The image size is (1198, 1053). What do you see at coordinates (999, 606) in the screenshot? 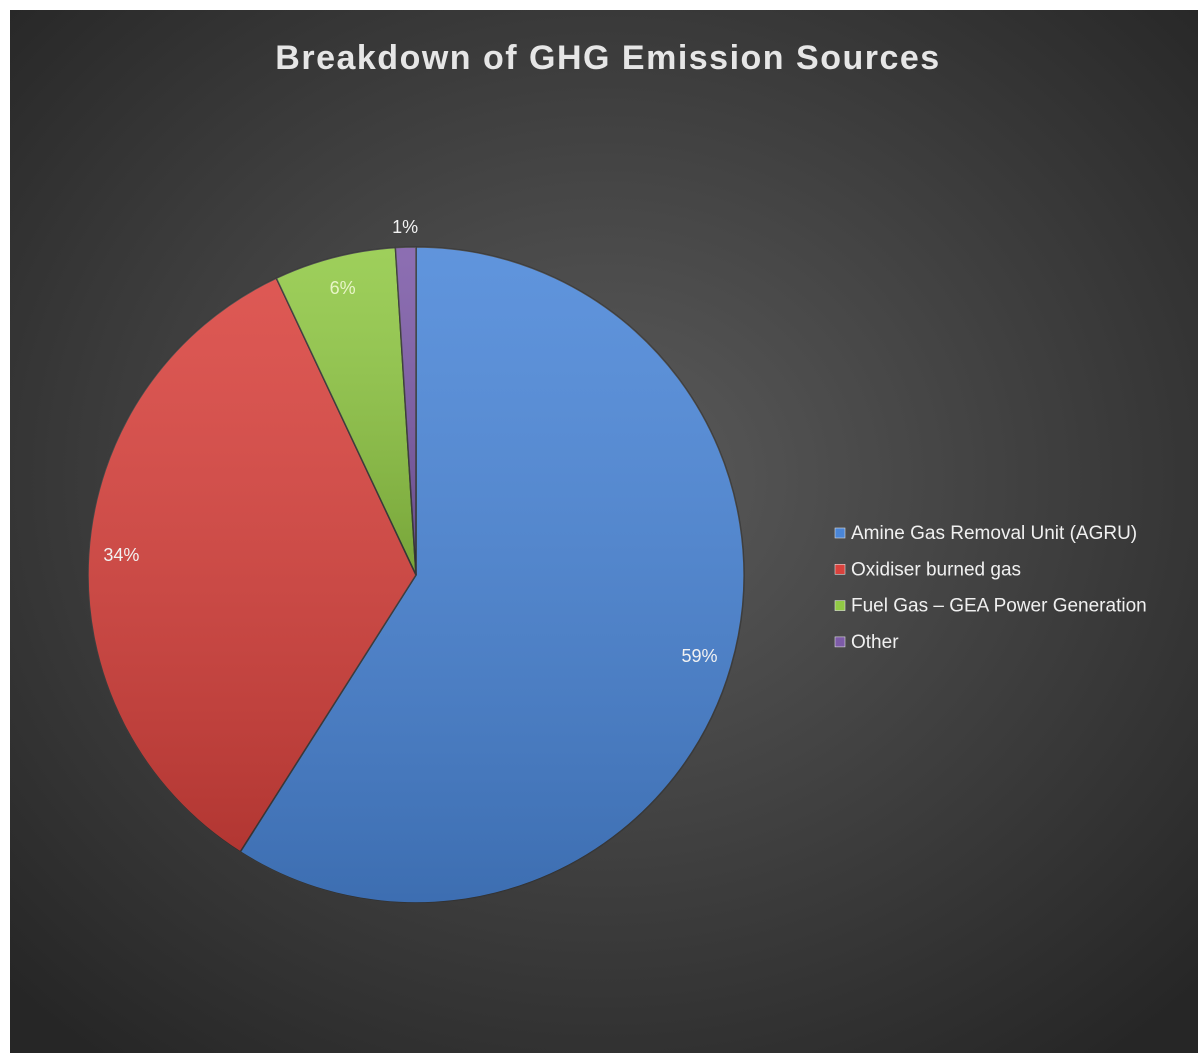
I see `legend-label: Fuel Gas – GEA Power Generation` at bounding box center [999, 606].